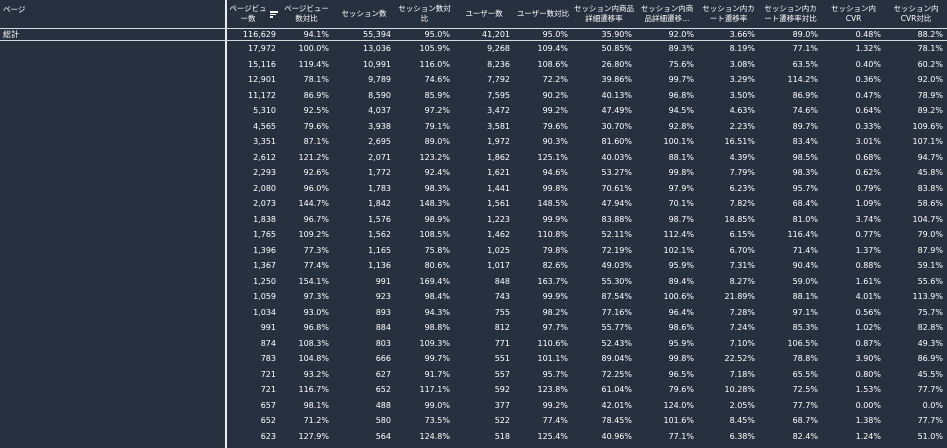 The height and width of the screenshot is (448, 947). Describe the element at coordinates (379, 266) in the screenshot. I see `table-cell: 1,136` at that location.